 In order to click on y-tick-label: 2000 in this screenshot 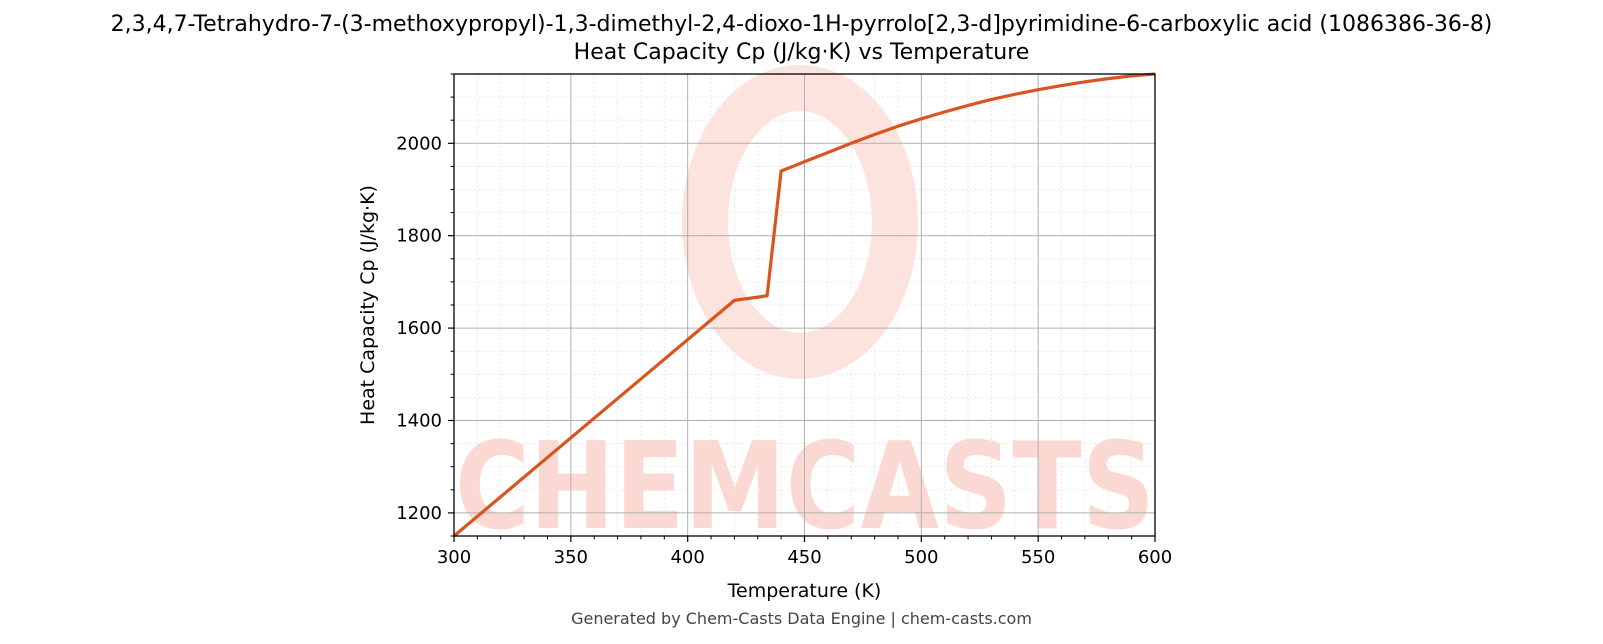, I will do `click(419, 143)`.